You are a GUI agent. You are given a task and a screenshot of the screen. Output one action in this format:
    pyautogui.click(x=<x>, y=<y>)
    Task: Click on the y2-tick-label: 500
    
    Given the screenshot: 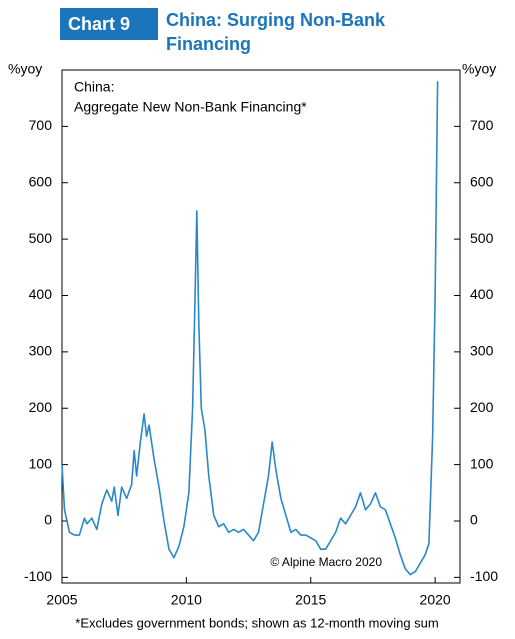 What is the action you would take?
    pyautogui.click(x=482, y=238)
    